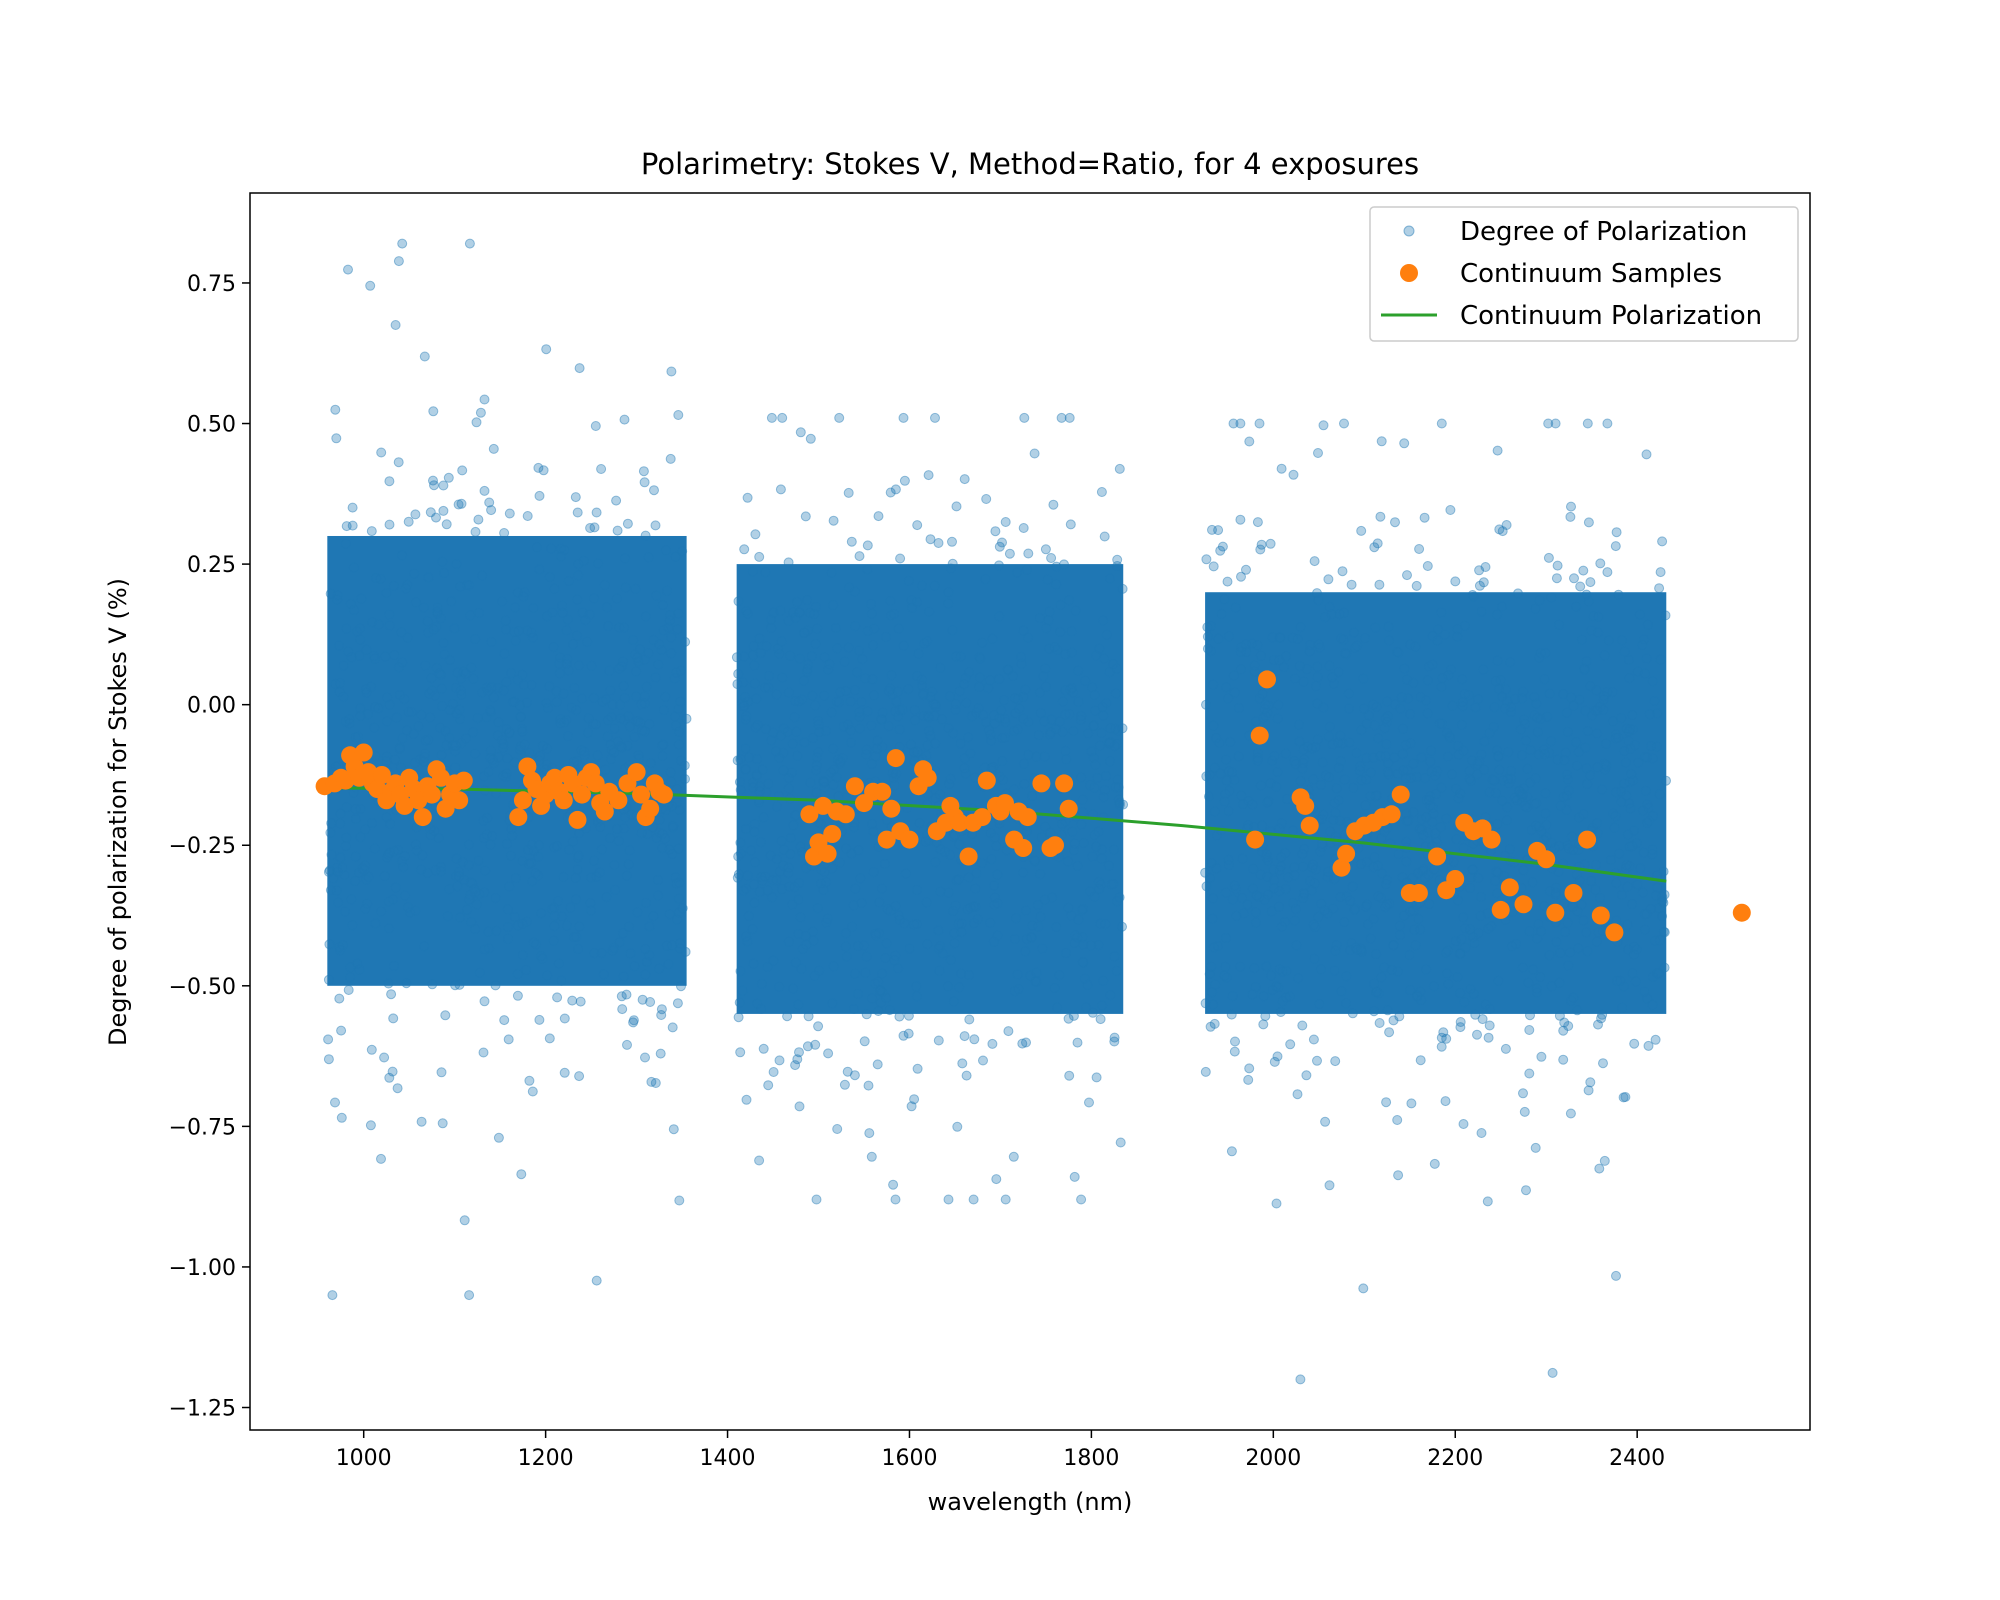  Describe the element at coordinates (202, 846) in the screenshot. I see `y-tick-label: −0.25` at that location.